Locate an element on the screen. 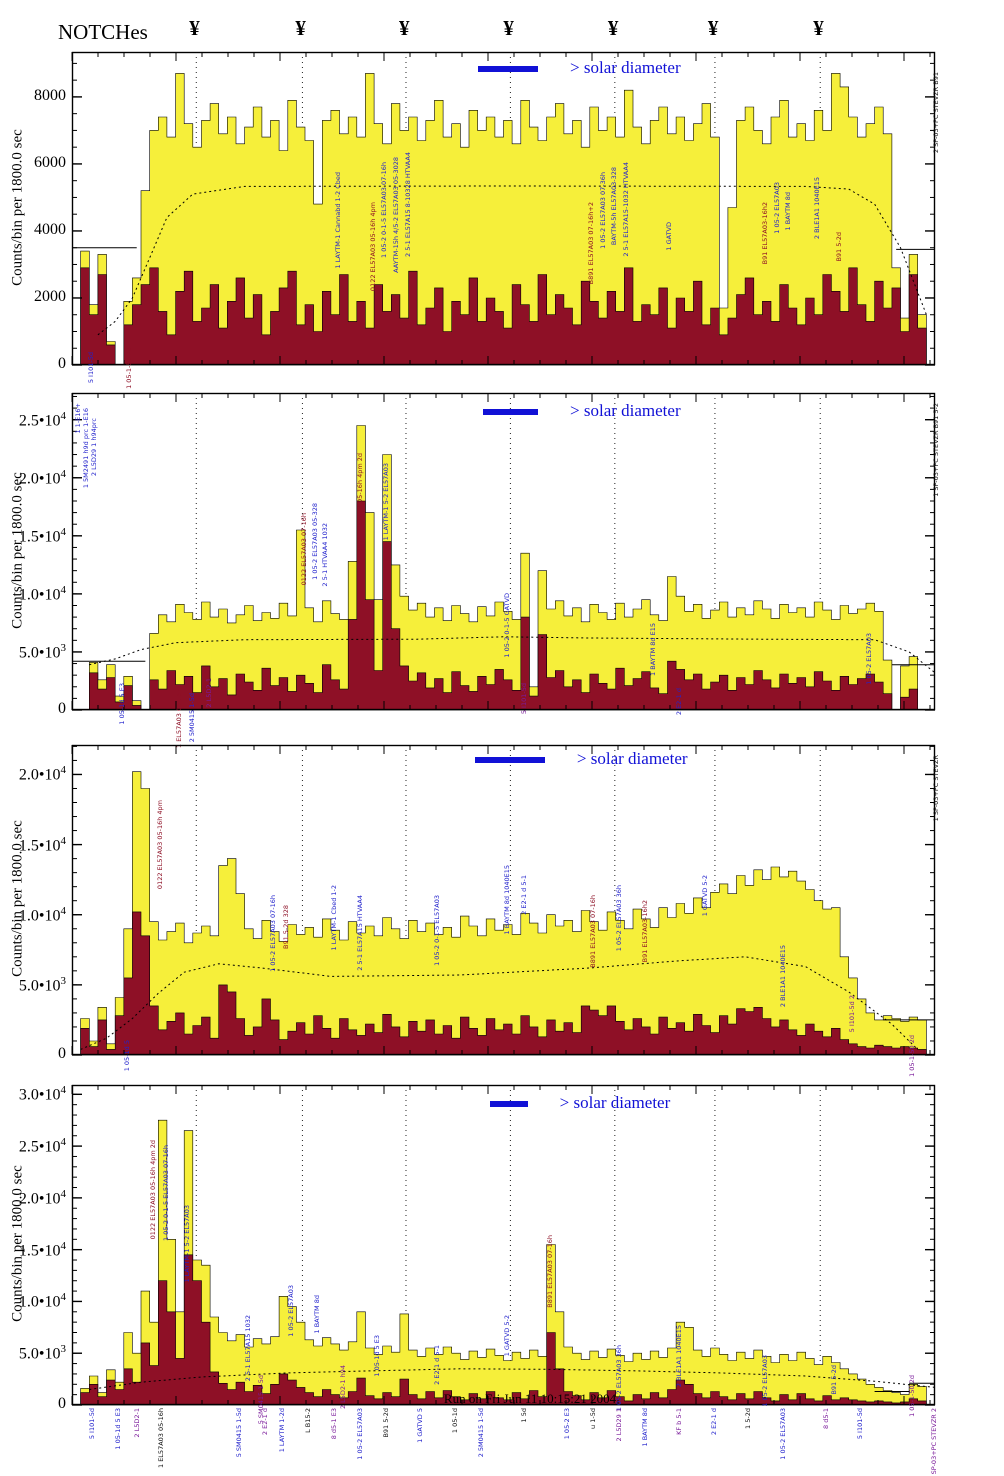 This screenshot has height=1476, width=1004. annotation: 2 L5D29 1 h94prc is located at coordinates (93, 447).